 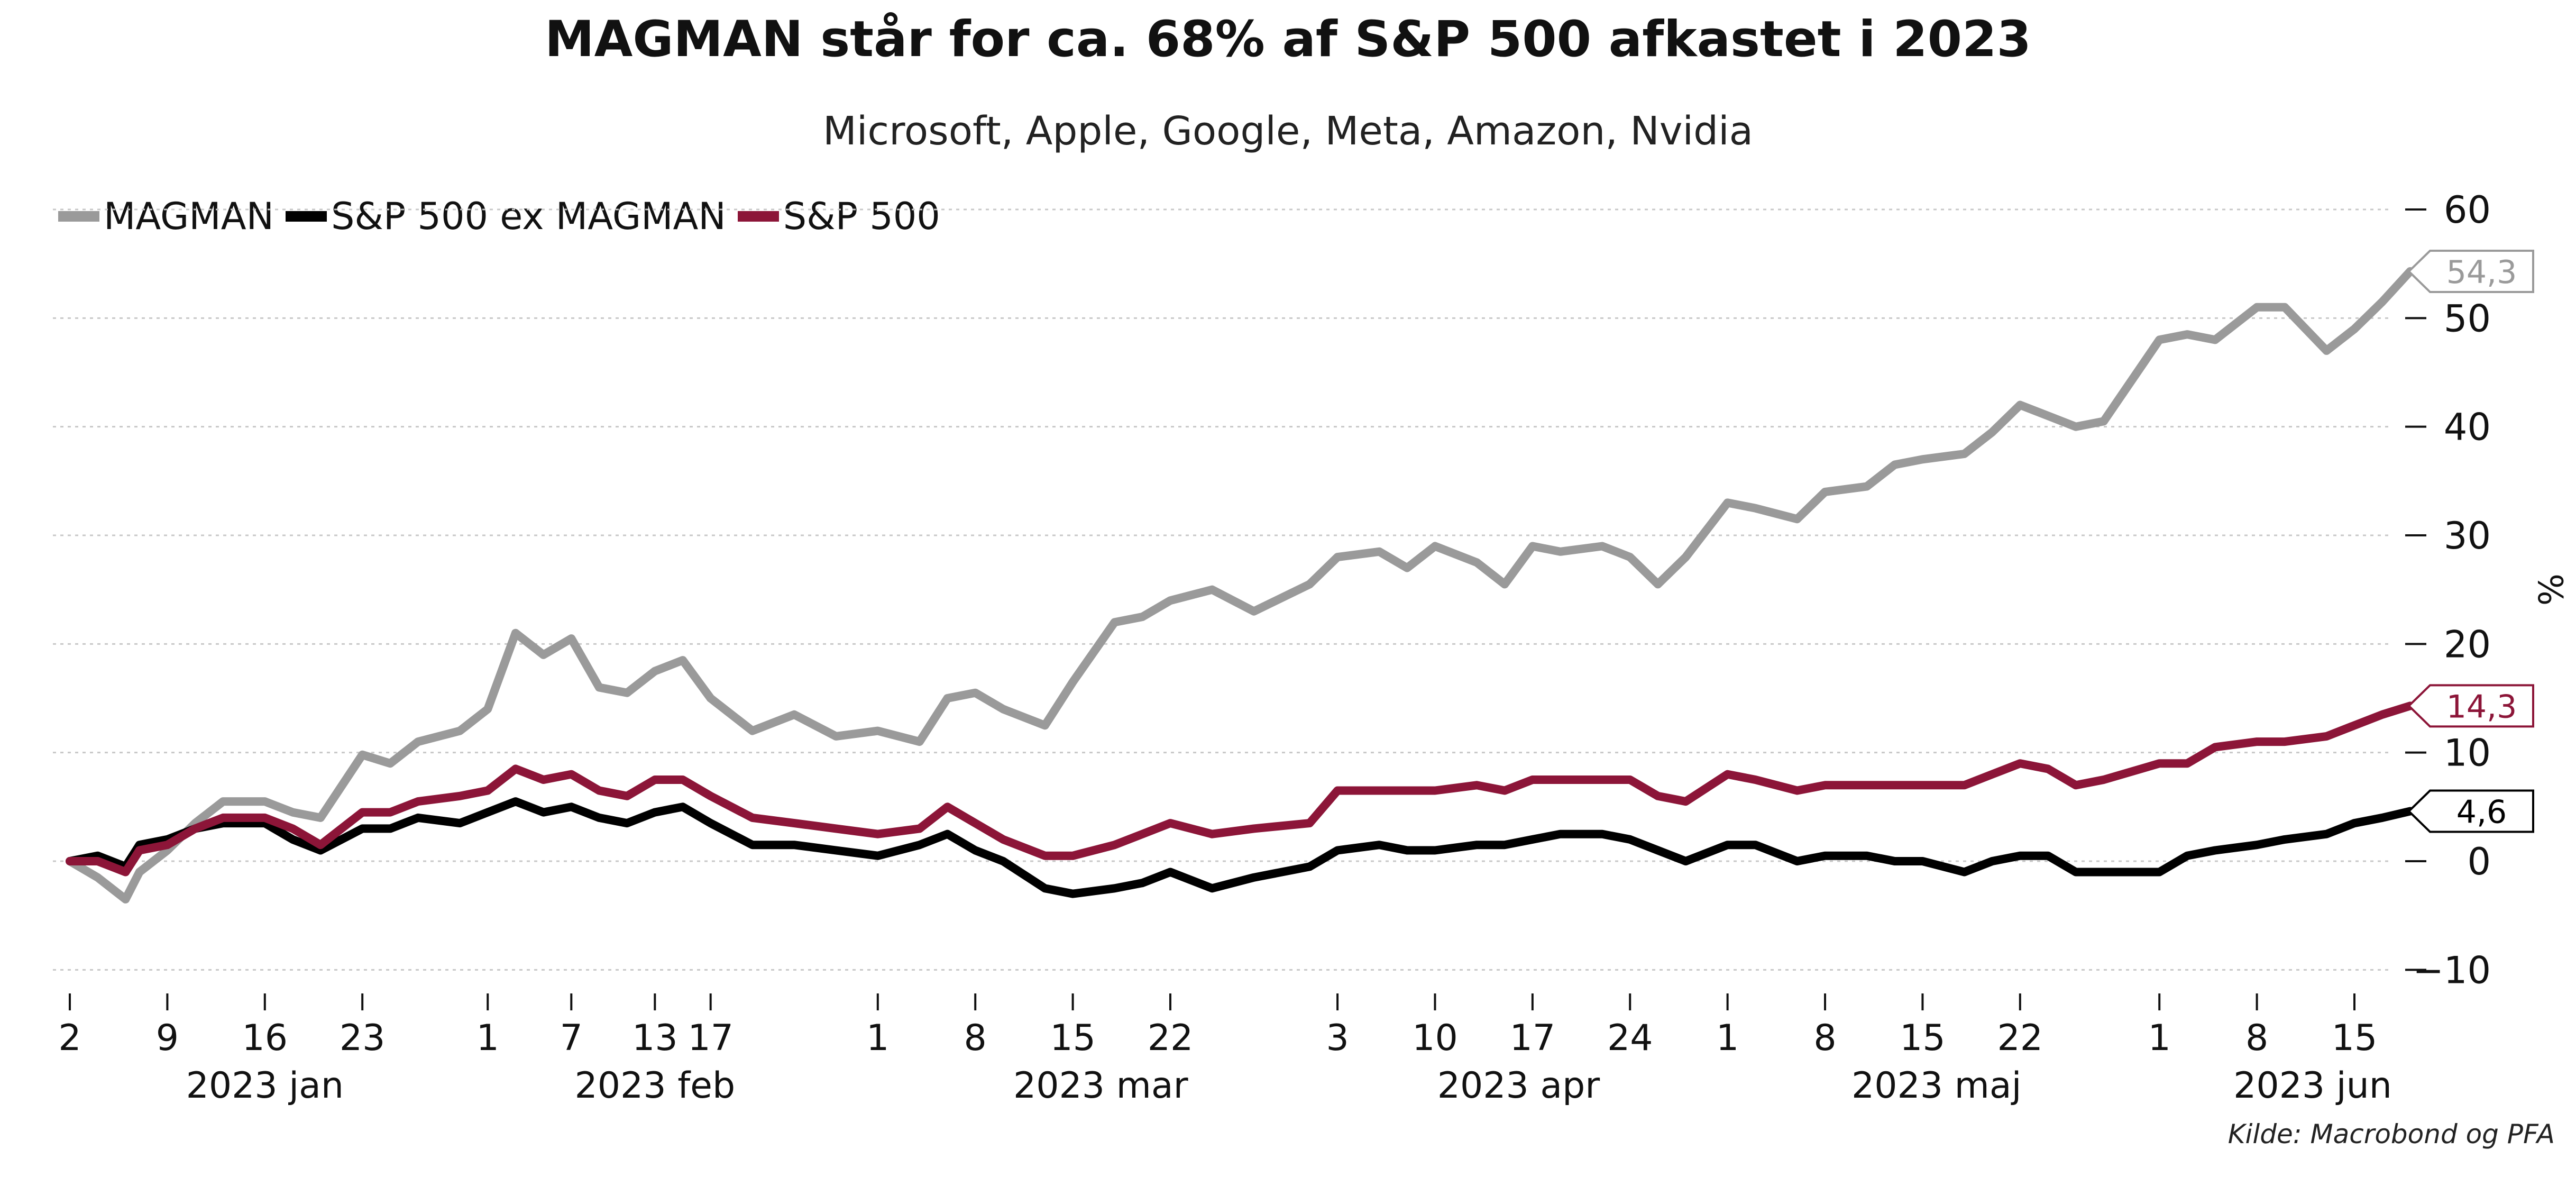 What do you see at coordinates (2467, 644) in the screenshot?
I see `y-tick-label: 20` at bounding box center [2467, 644].